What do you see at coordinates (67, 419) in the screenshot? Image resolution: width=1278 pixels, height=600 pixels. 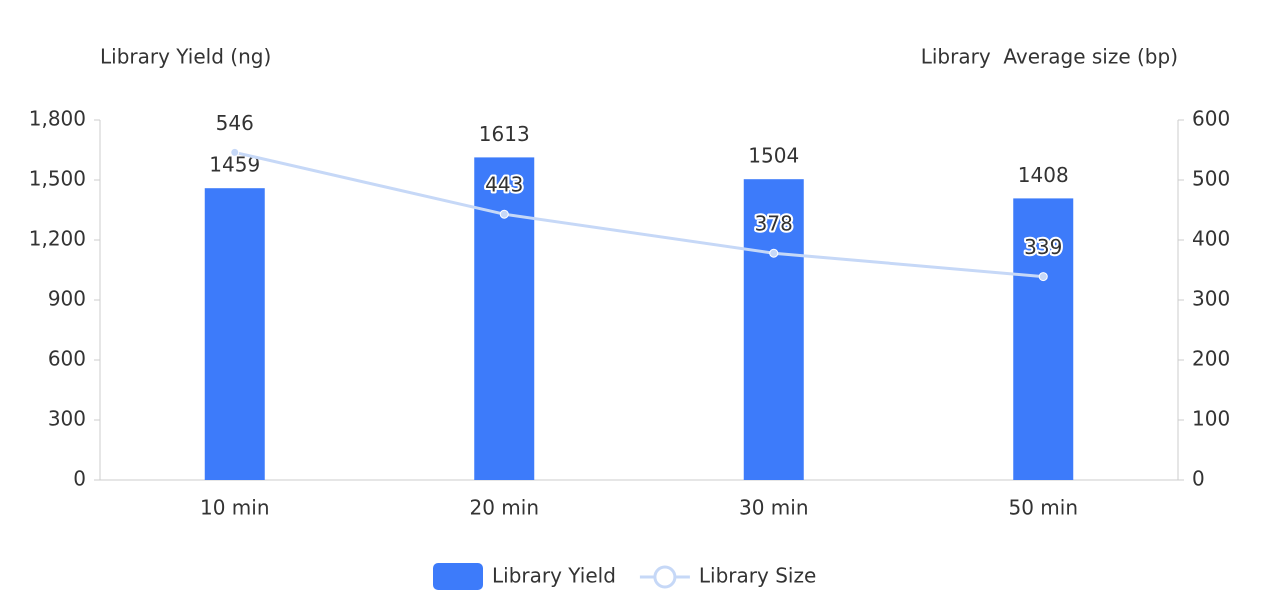 I see `y-tick-label: 300` at bounding box center [67, 419].